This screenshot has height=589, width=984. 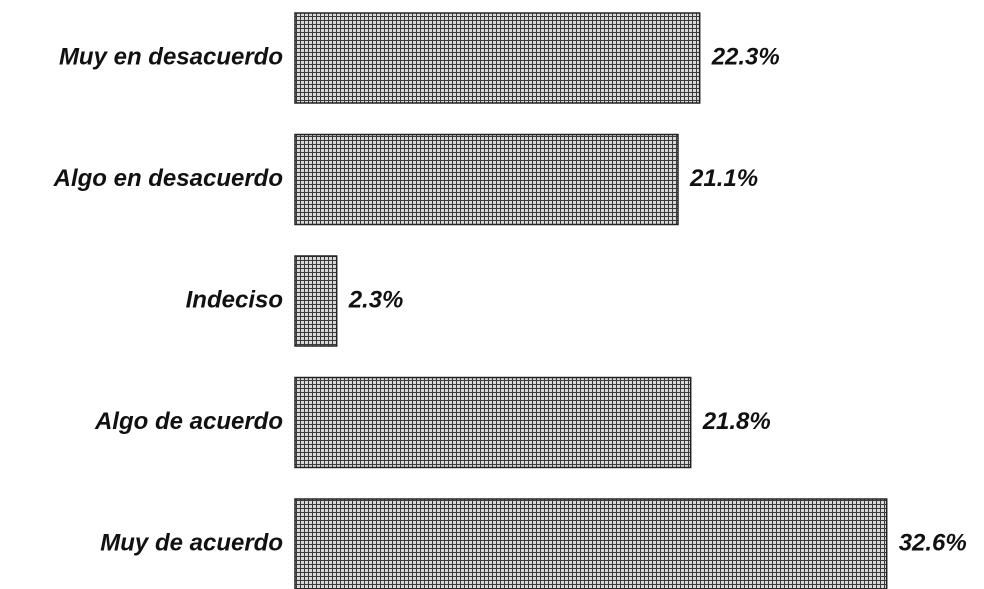 What do you see at coordinates (723, 178) in the screenshot?
I see `value-label: 21.1%` at bounding box center [723, 178].